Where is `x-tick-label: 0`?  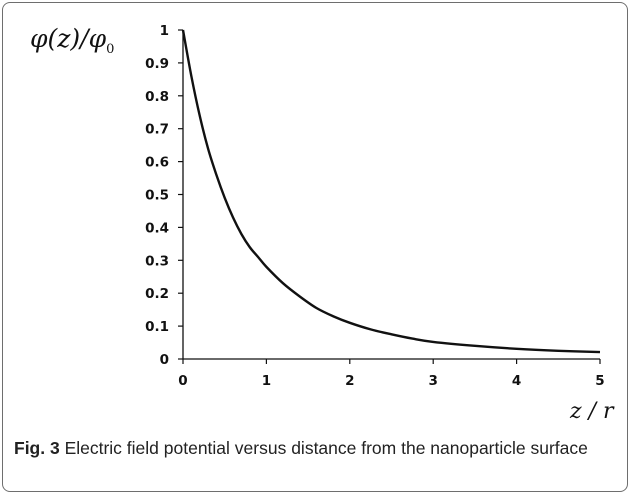
x-tick-label: 0 is located at coordinates (182, 381).